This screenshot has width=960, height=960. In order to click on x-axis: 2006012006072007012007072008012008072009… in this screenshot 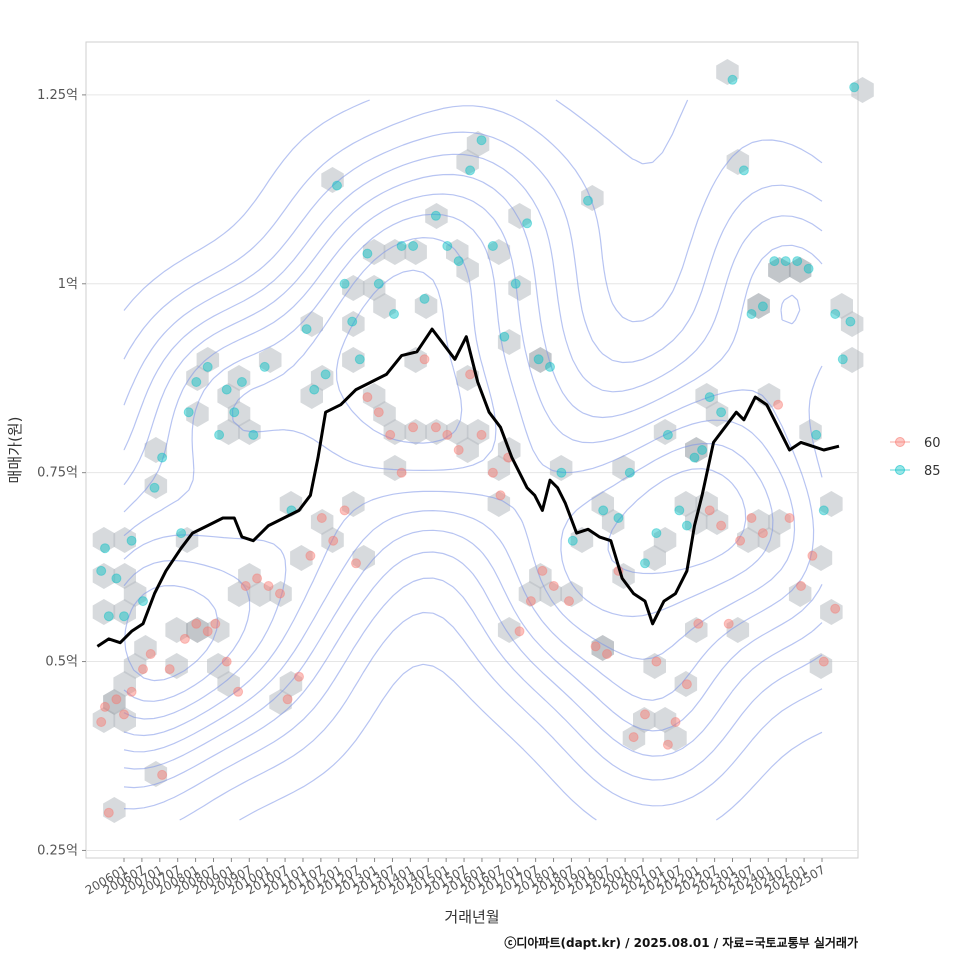, I will do `click(455, 878)`.